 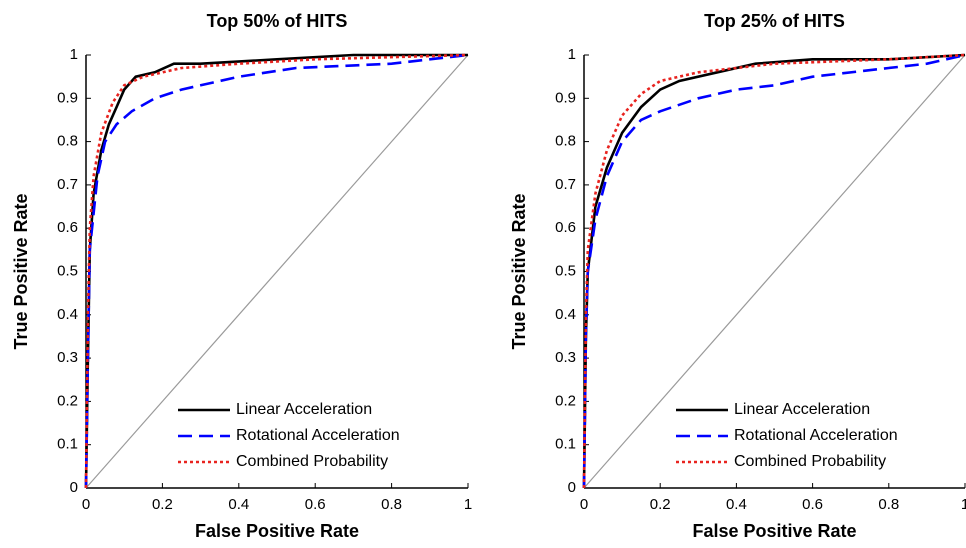 I want to click on chart-title: Top 25% of HITS, so click(x=774, y=21).